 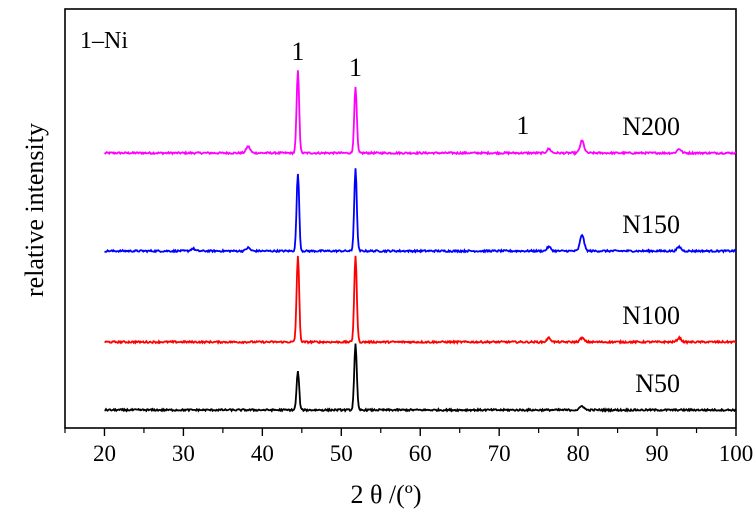 I want to click on x-tick-label-80: 80, so click(x=578, y=453).